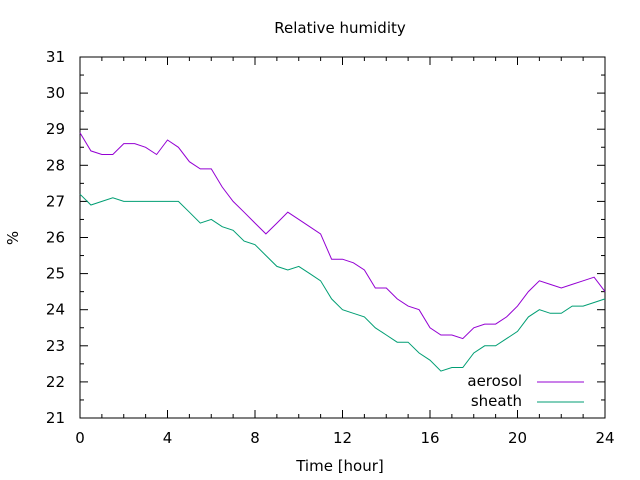 The image size is (640, 480). What do you see at coordinates (55, 382) in the screenshot?
I see `y-tick-label: 22` at bounding box center [55, 382].